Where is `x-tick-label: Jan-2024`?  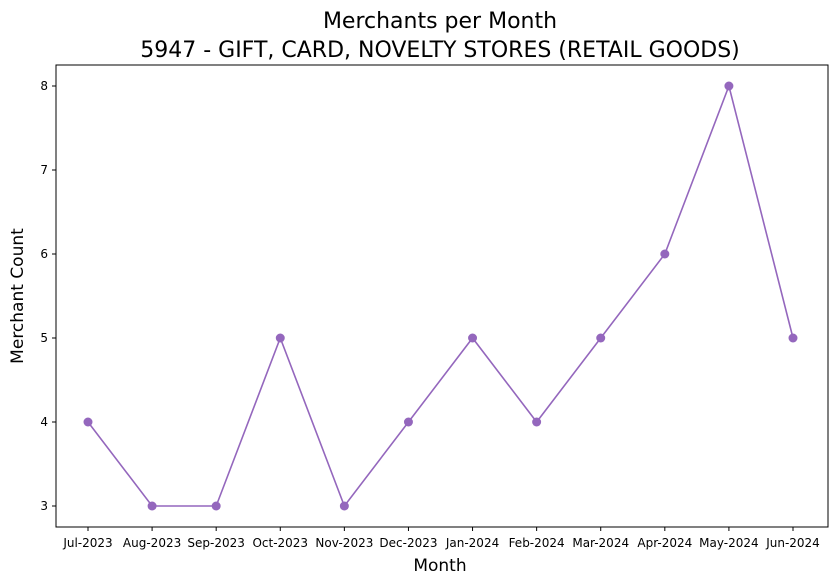 x-tick-label: Jan-2024 is located at coordinates (472, 543).